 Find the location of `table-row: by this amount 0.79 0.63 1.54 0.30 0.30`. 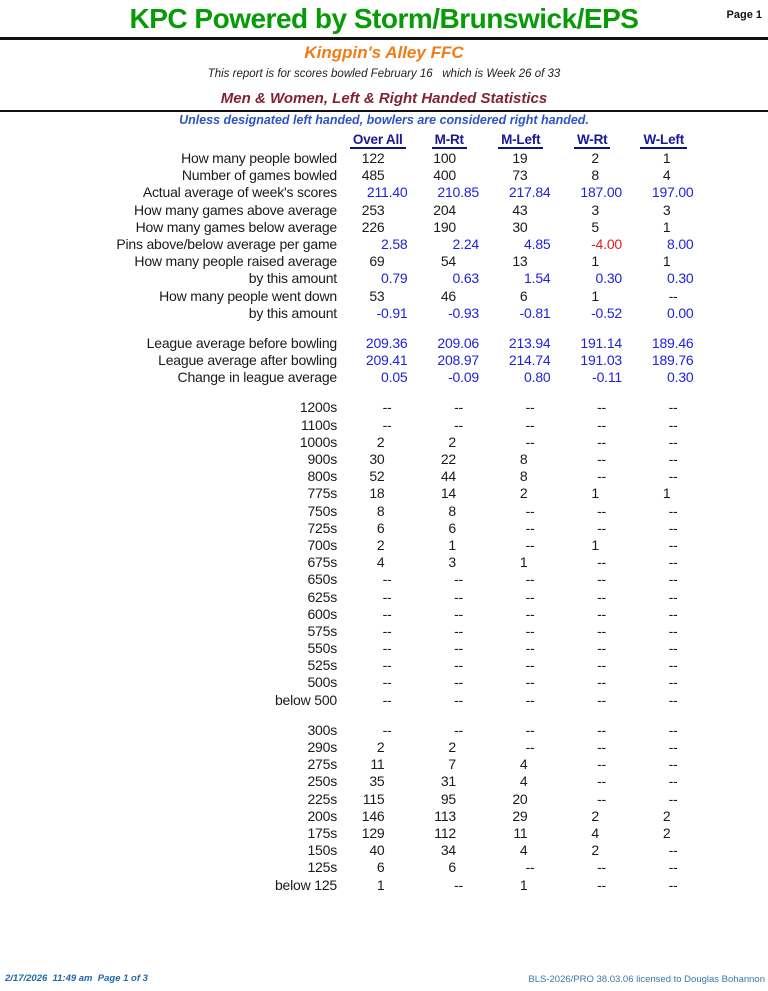

table-row: by this amount 0.79 0.63 1.54 0.30 0.30 is located at coordinates (384, 278).